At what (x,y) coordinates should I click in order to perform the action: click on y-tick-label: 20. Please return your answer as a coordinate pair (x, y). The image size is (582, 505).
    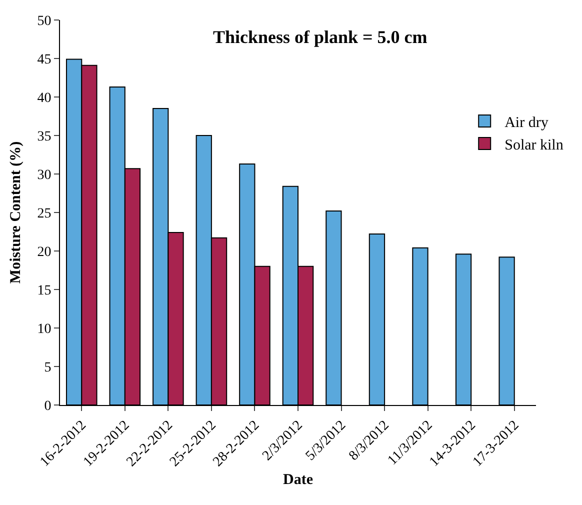
    Looking at the image, I should click on (44, 252).